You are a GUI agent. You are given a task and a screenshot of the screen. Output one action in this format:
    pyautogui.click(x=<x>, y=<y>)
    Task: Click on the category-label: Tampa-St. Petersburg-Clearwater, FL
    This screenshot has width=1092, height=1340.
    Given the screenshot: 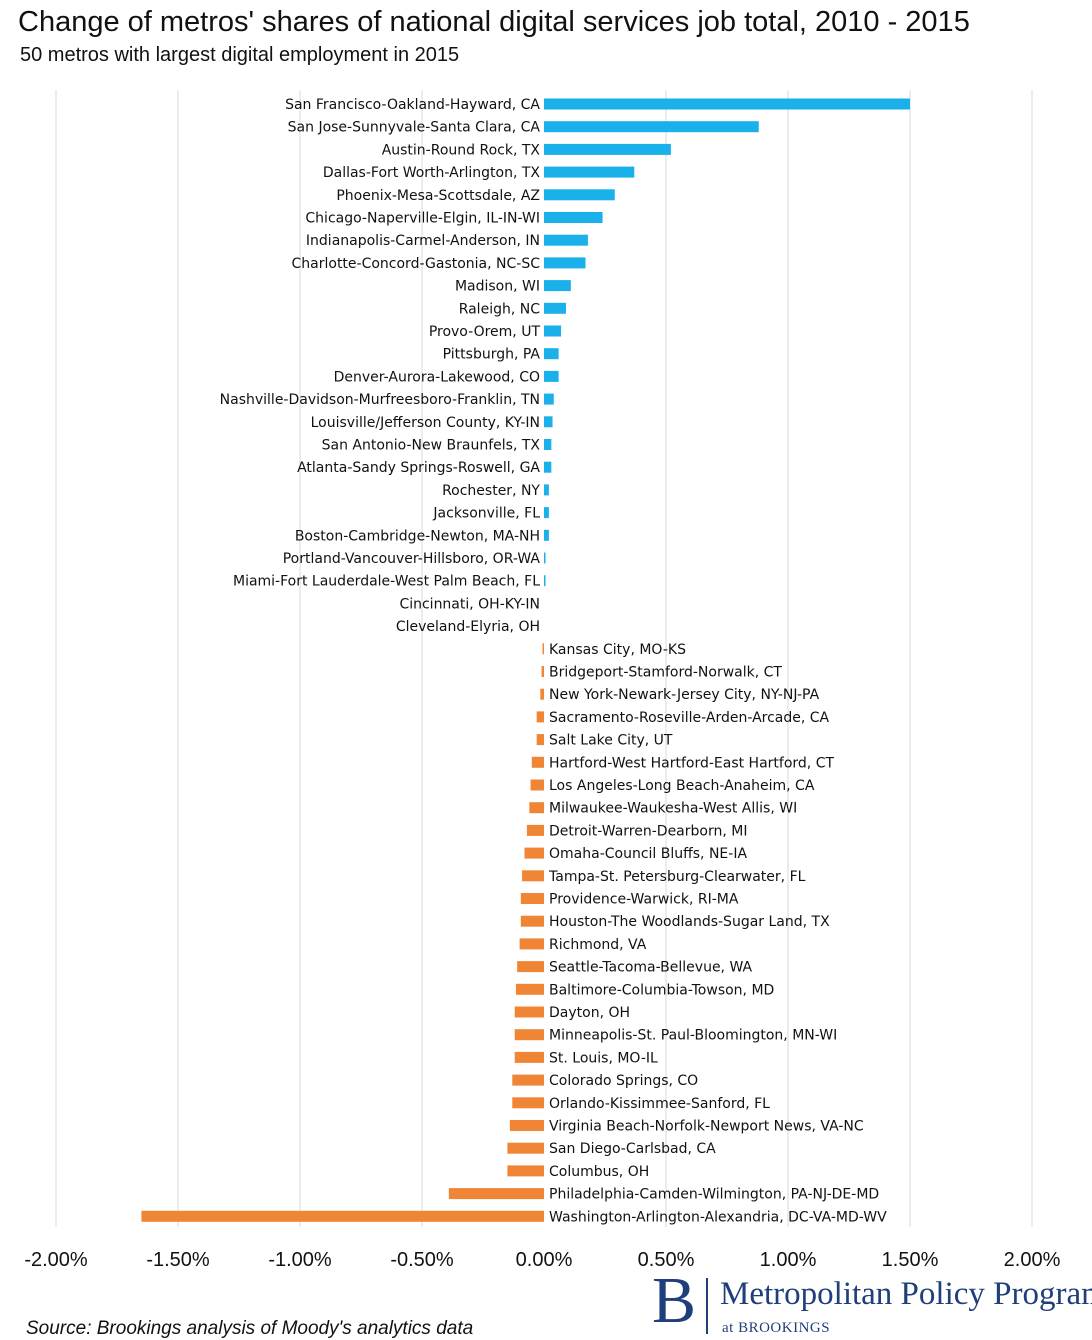 What is the action you would take?
    pyautogui.click(x=677, y=877)
    